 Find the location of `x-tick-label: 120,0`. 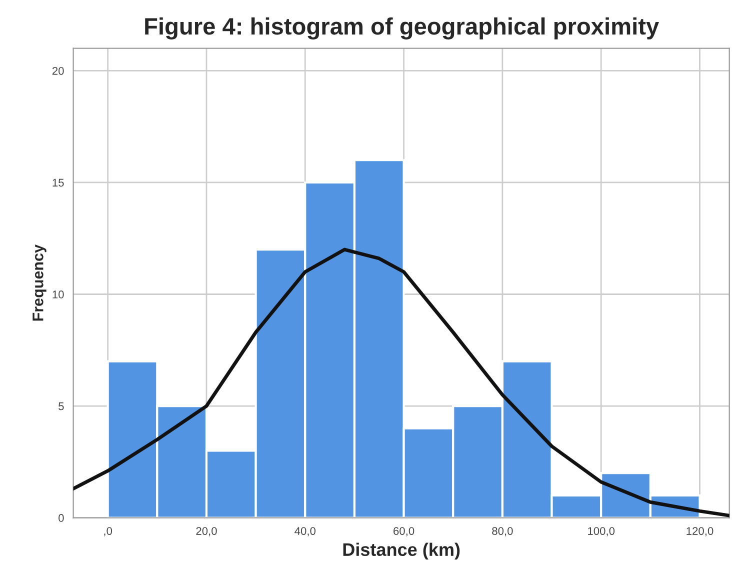

x-tick-label: 120,0 is located at coordinates (700, 531).